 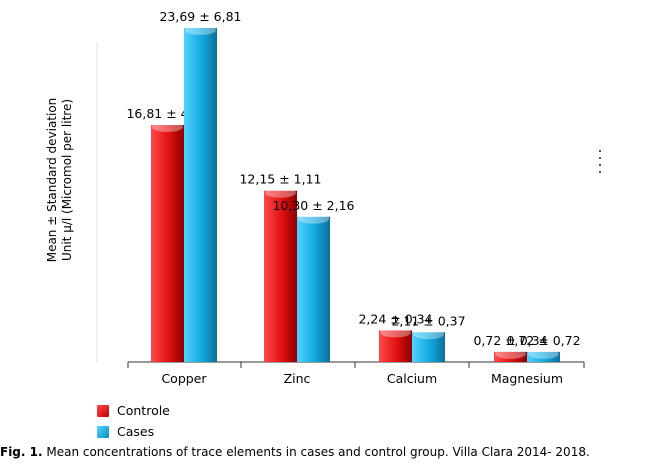 What do you see at coordinates (428, 334) in the screenshot?
I see `bar-highlight-cases-calcium` at bounding box center [428, 334].